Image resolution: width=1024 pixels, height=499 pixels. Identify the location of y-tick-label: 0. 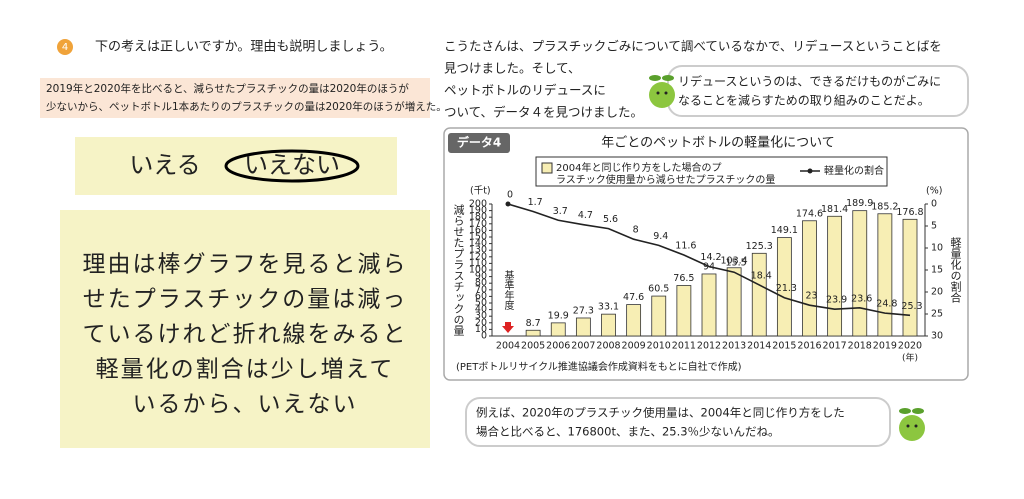
(484, 336).